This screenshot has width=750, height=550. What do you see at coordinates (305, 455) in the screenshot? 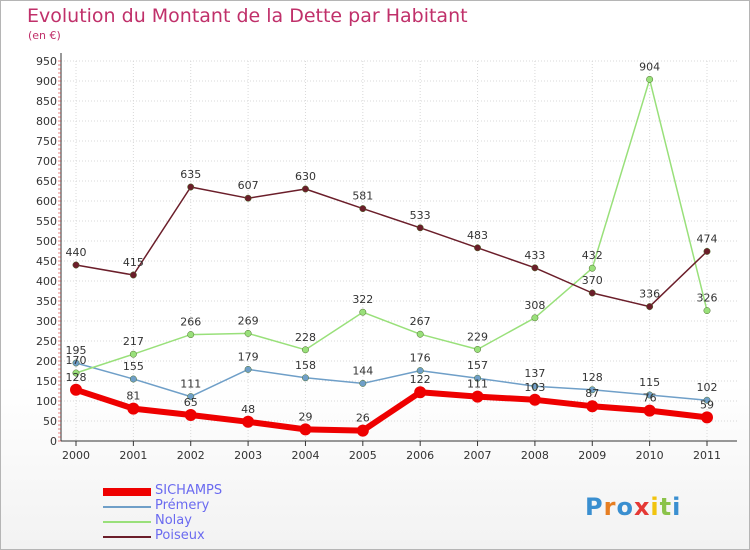
I see `x-tick-label: 2004` at bounding box center [305, 455].